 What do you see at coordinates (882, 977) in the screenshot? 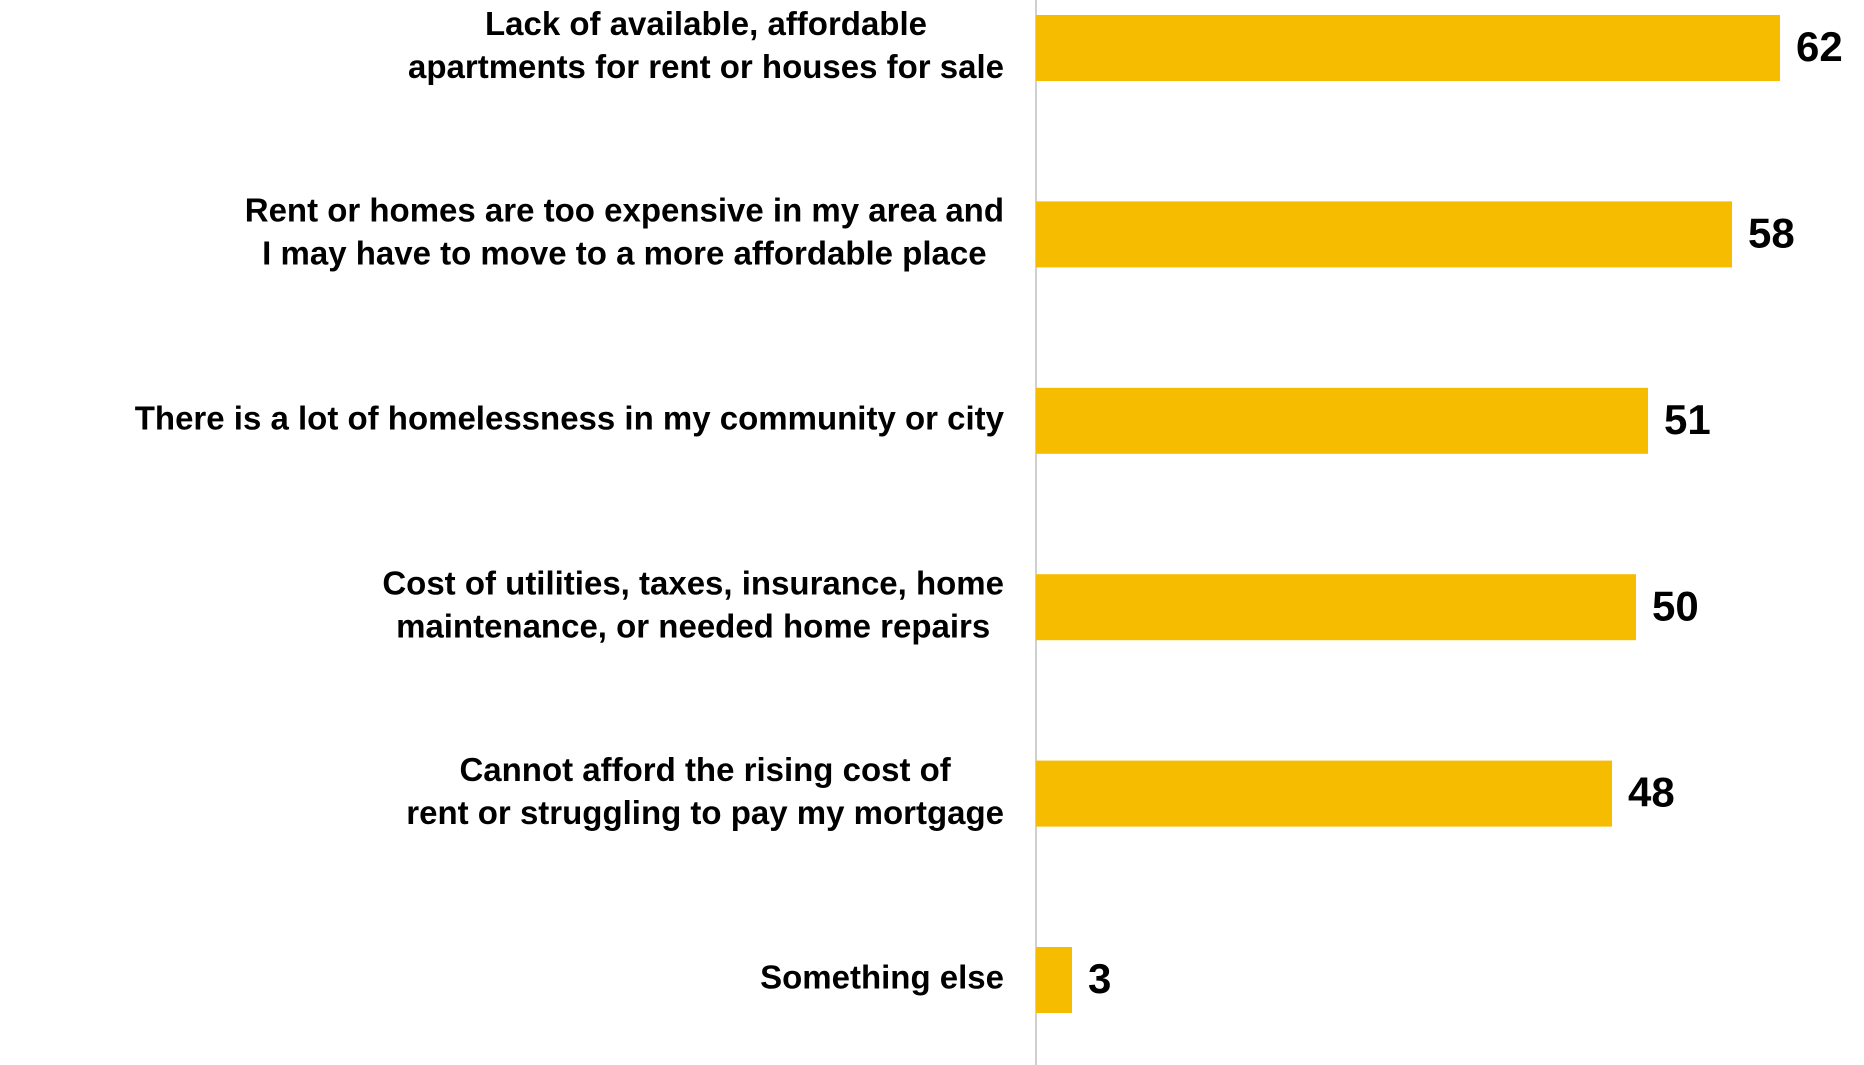
I see `category-label: Something else` at bounding box center [882, 977].